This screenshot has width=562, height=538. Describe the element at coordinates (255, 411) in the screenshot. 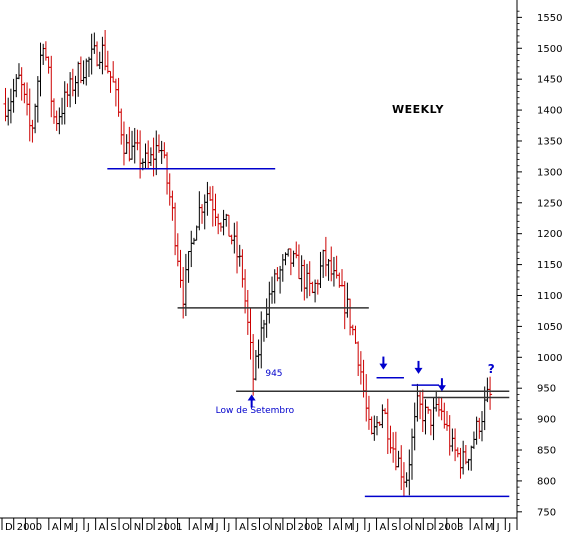

I see `annotation-1: Low de Setembro` at that location.